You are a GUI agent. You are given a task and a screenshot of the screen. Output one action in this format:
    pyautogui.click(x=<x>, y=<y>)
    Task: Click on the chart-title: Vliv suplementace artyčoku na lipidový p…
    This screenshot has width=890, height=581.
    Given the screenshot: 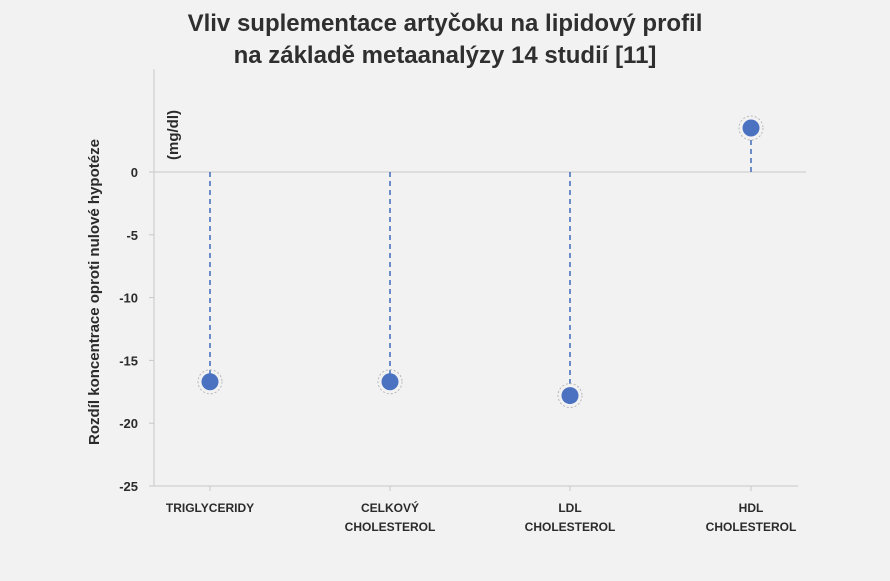 What is the action you would take?
    pyautogui.click(x=445, y=40)
    